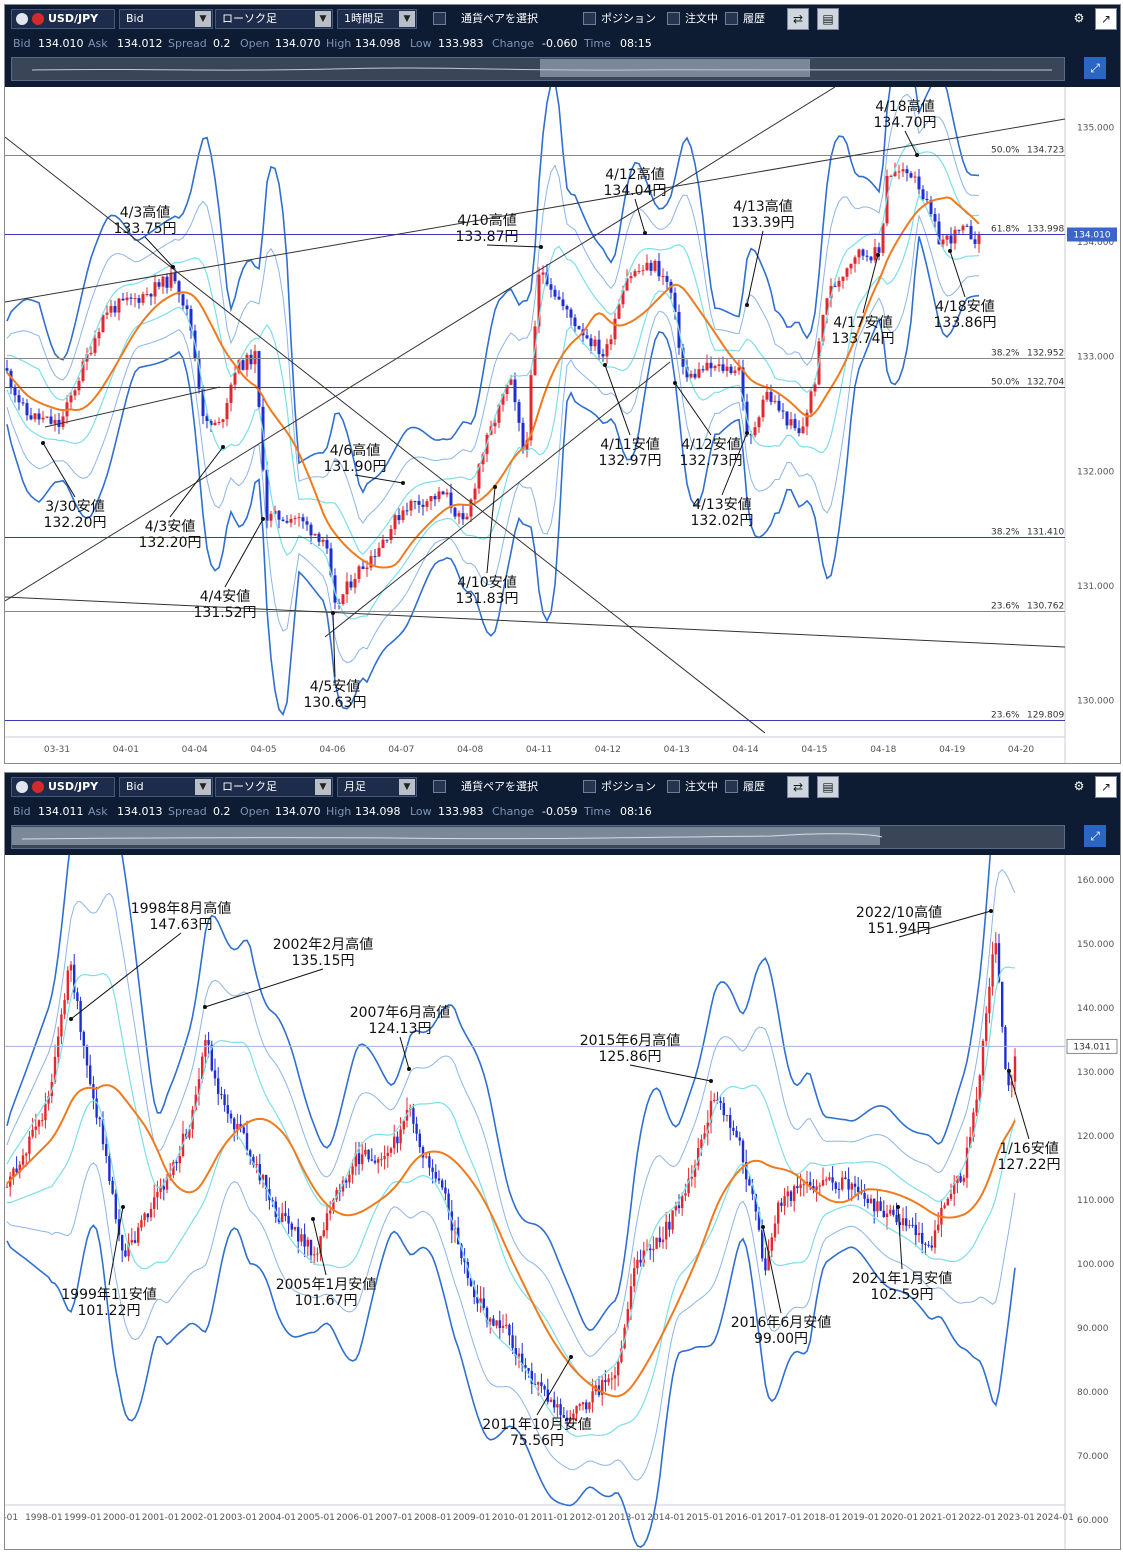 The width and height of the screenshot is (1123, 1552). Describe the element at coordinates (1045, 151) in the screenshot. I see `fib-level-value: 134.723` at that location.